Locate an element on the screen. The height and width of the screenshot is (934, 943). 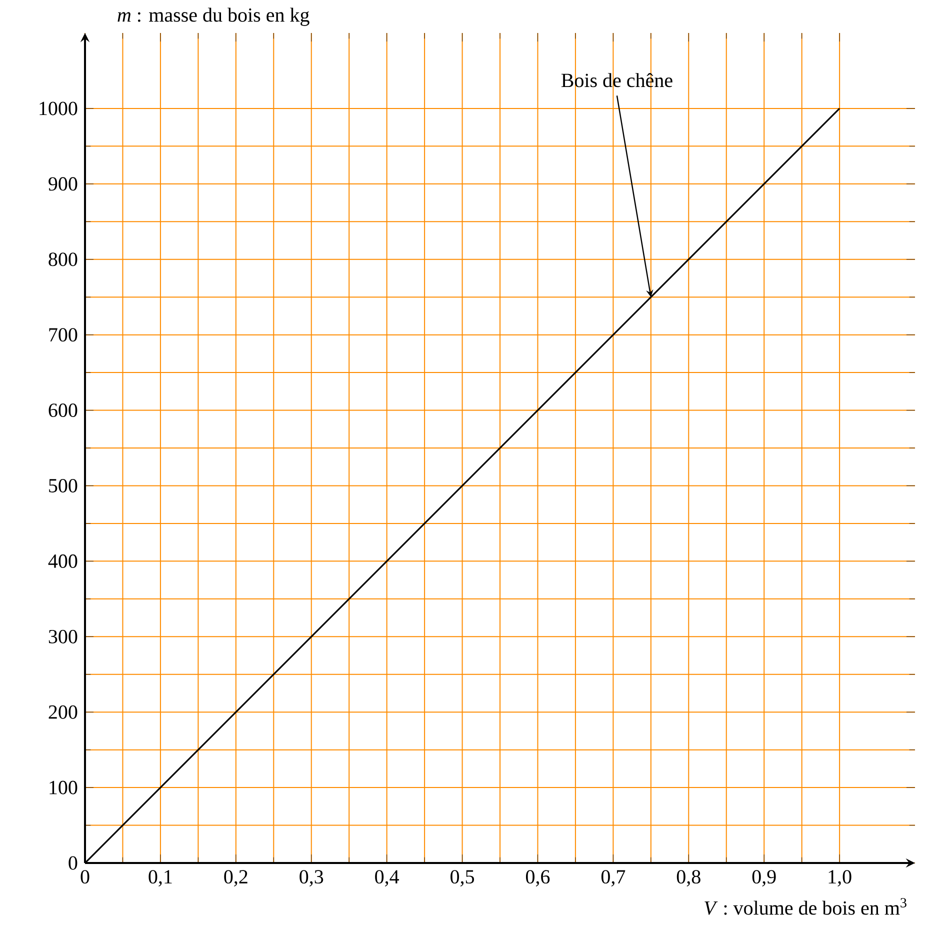
y-tick-label: 400 is located at coordinates (63, 561).